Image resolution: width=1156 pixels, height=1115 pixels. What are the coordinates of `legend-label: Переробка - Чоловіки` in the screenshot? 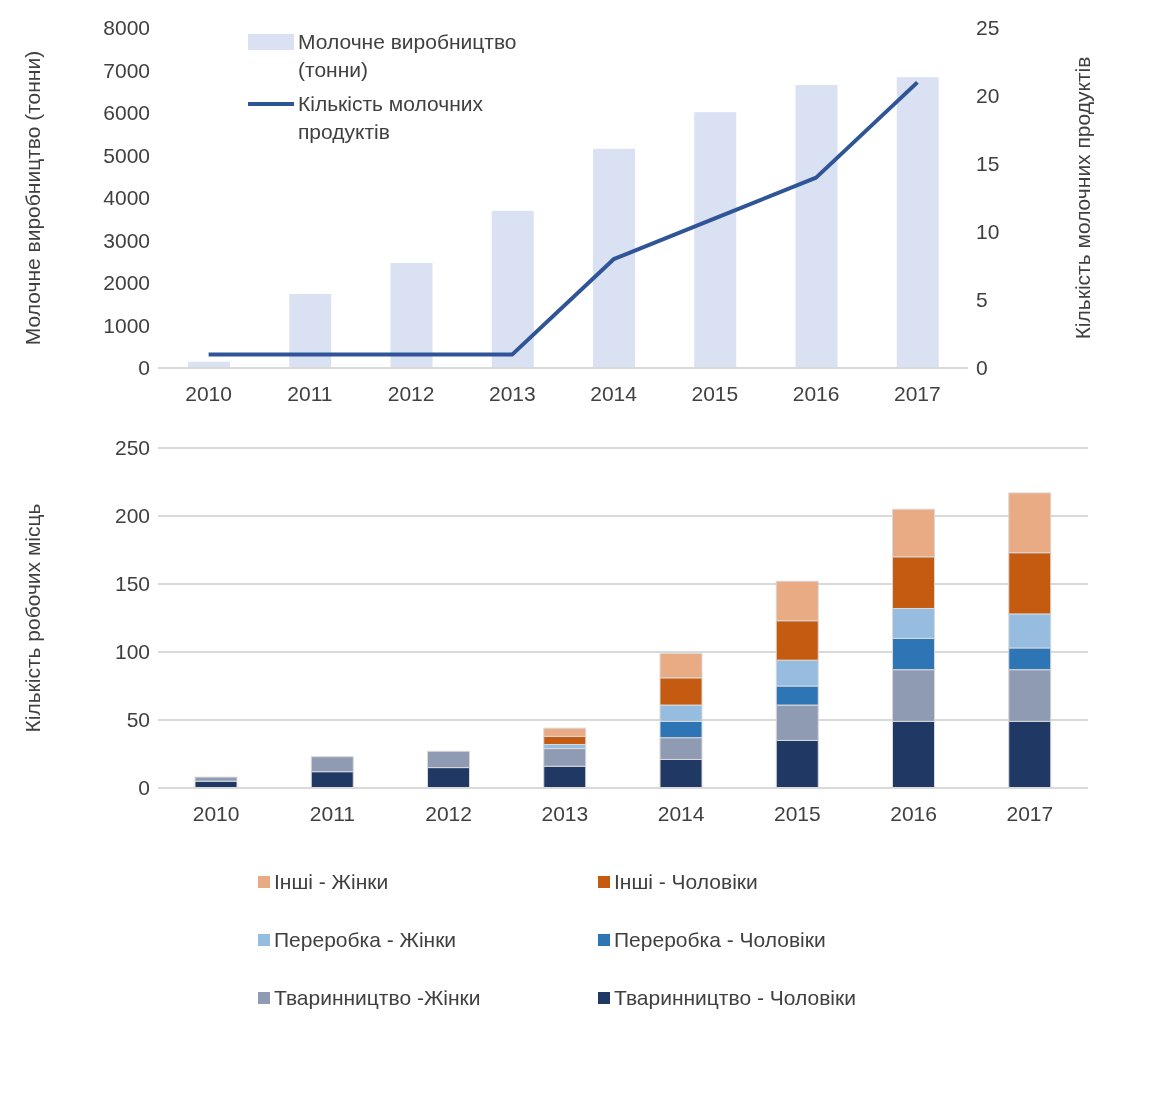 It's located at (720, 940).